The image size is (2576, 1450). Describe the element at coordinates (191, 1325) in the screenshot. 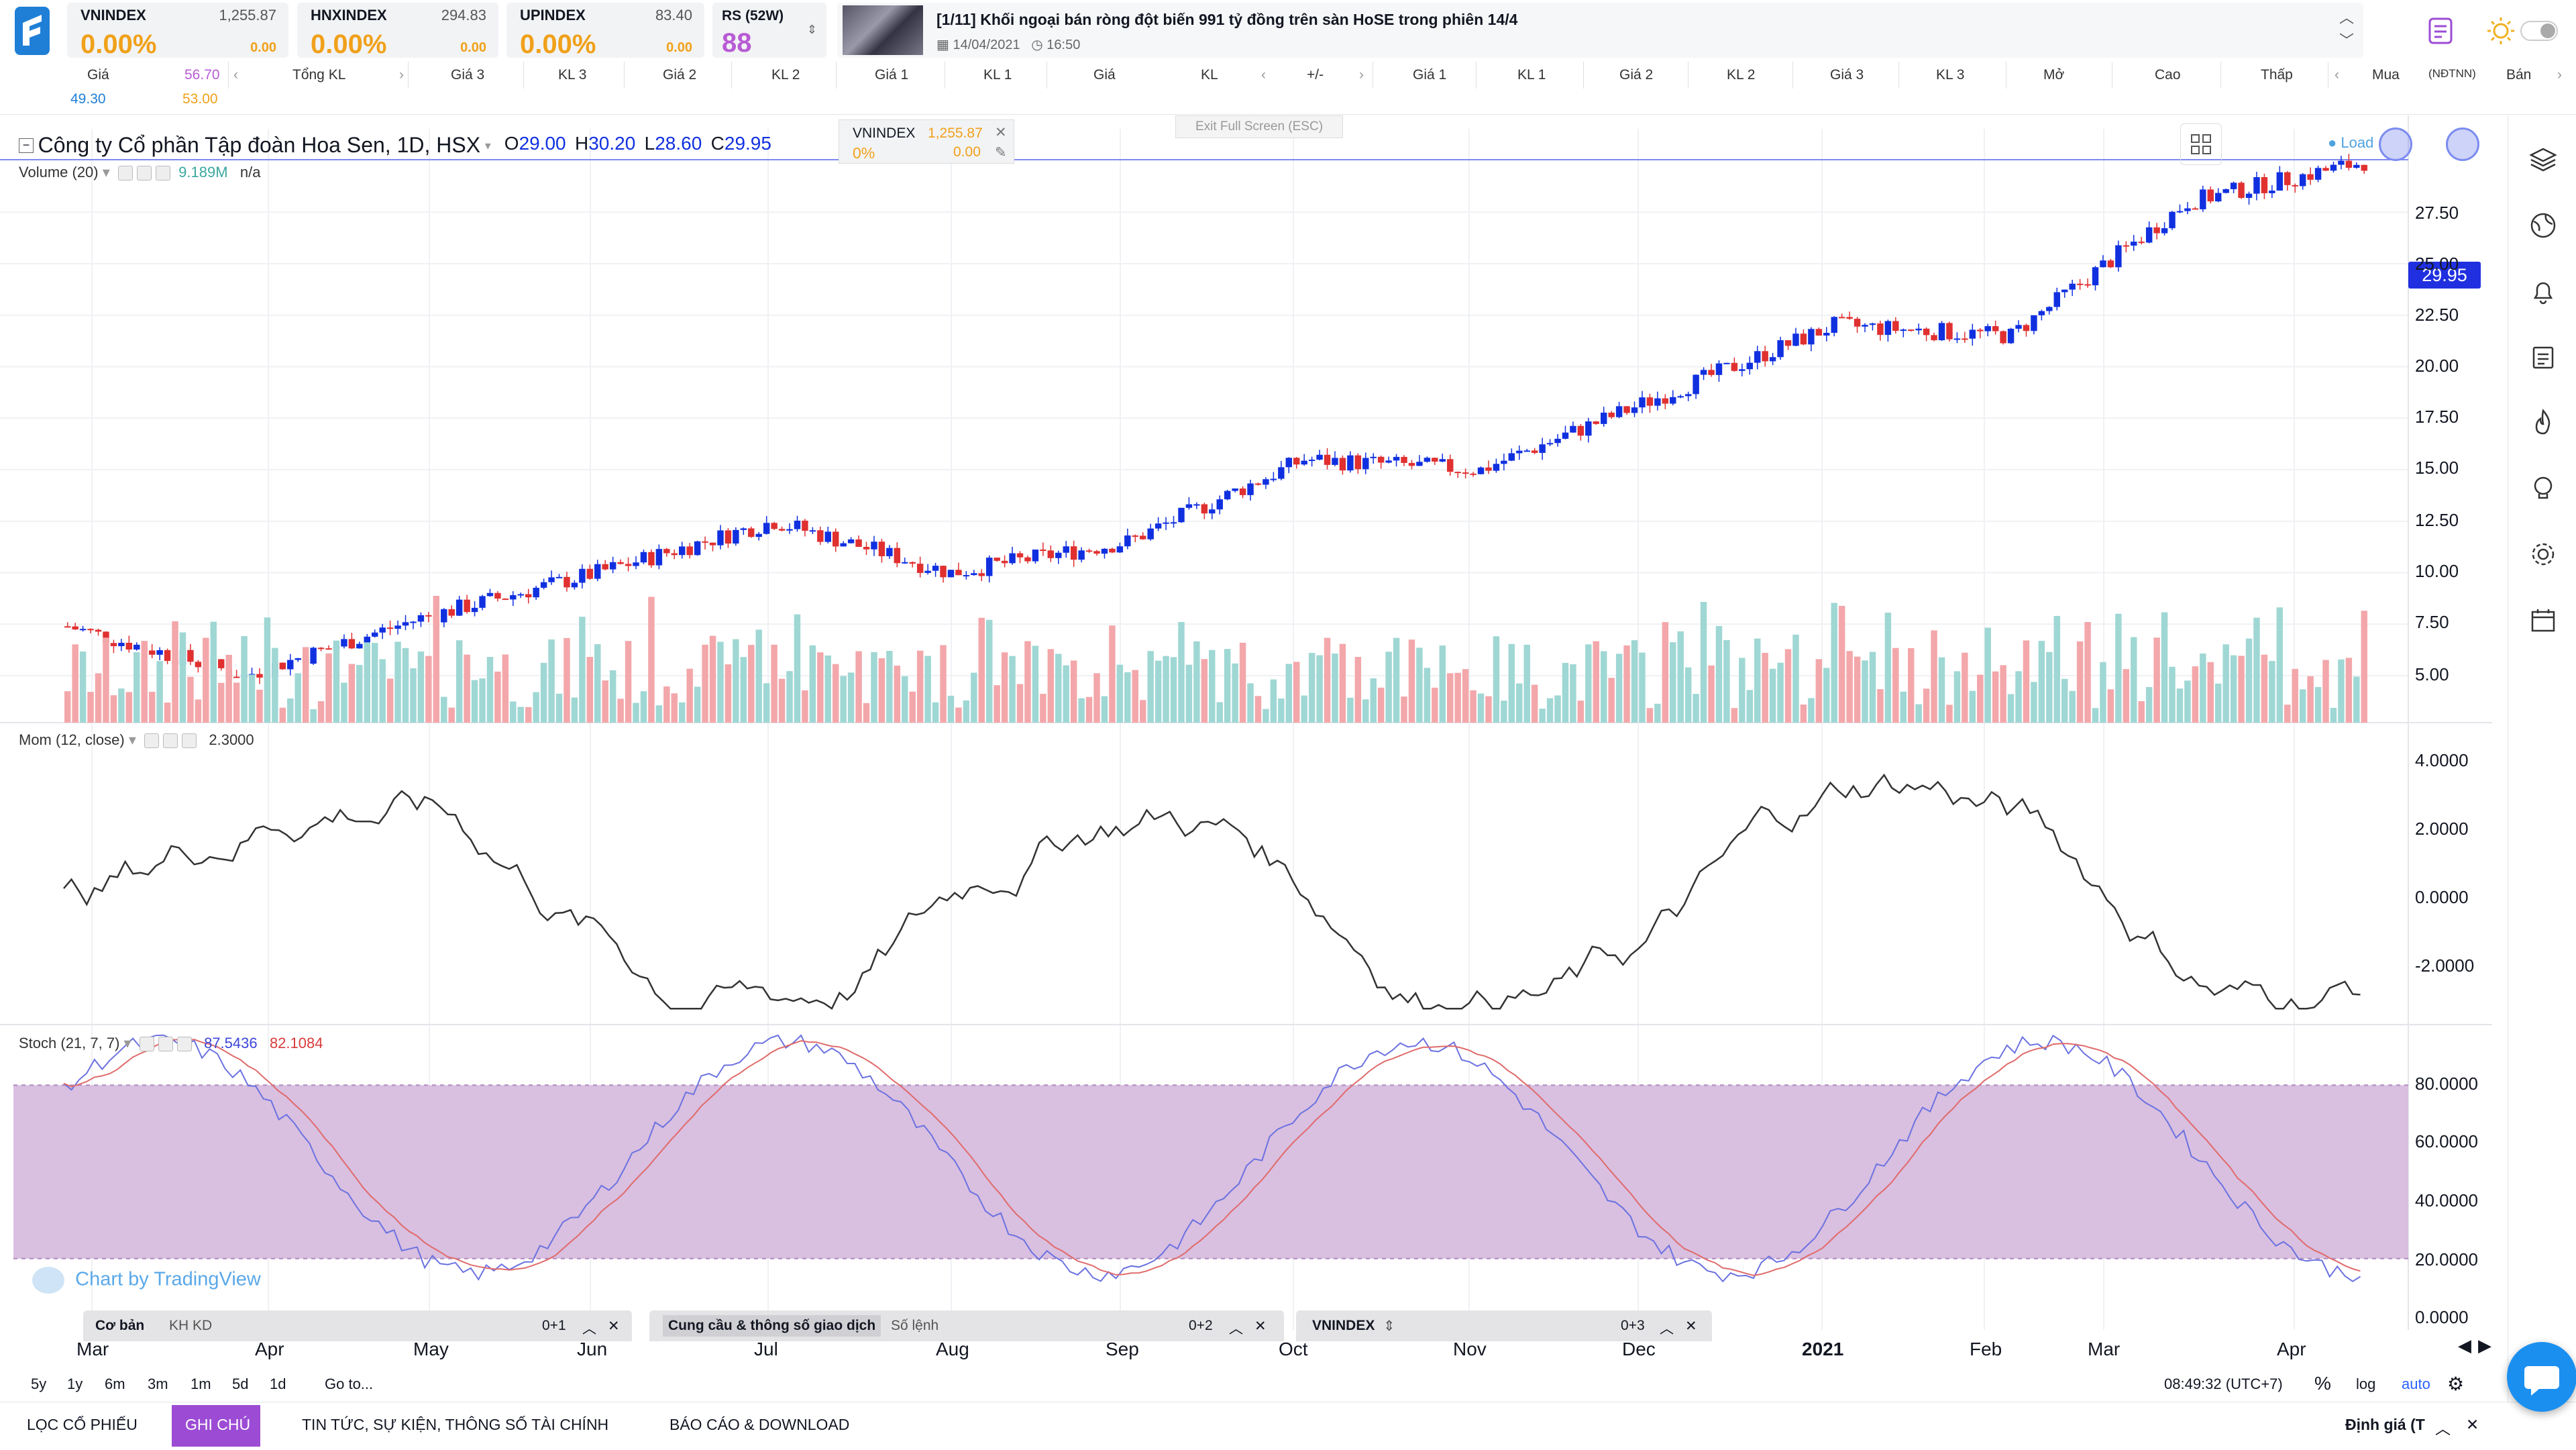

I see `panel-tab: KH KD` at that location.